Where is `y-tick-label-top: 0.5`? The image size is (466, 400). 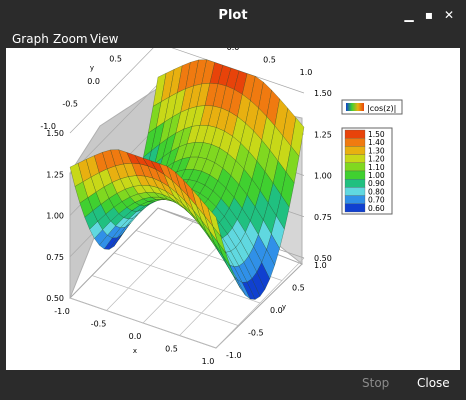 y-tick-label-top: 0.5 is located at coordinates (115, 59).